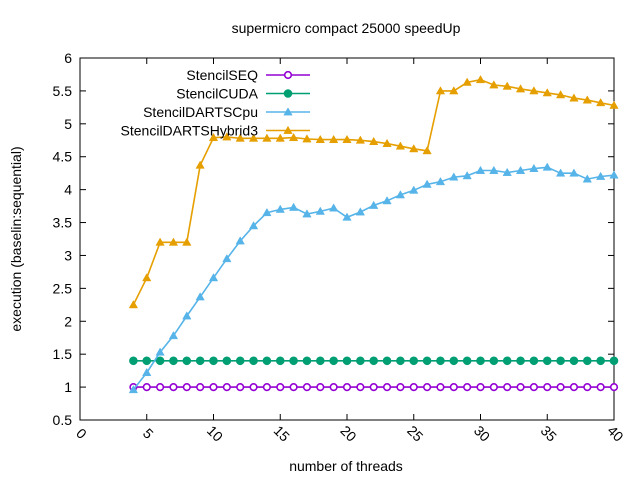 The image size is (640, 480). Describe the element at coordinates (200, 112) in the screenshot. I see `legend-label: StencilDARTSCpu` at that location.